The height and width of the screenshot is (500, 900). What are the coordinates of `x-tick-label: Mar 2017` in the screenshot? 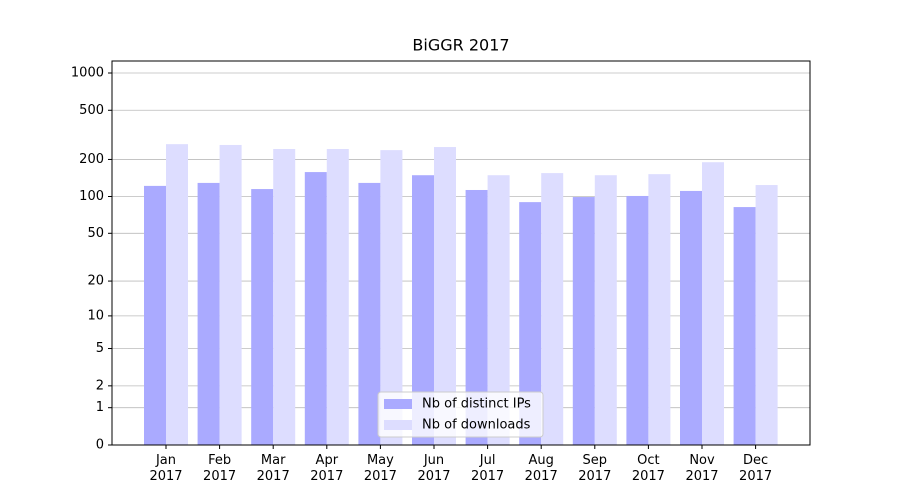 It's located at (273, 468).